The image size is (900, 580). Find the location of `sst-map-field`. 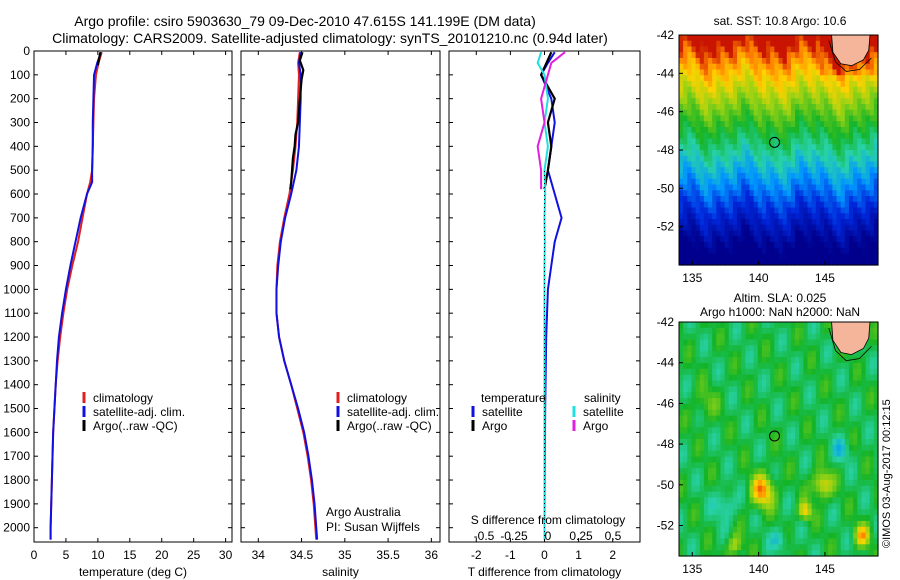

sst-map-field is located at coordinates (779, 150).